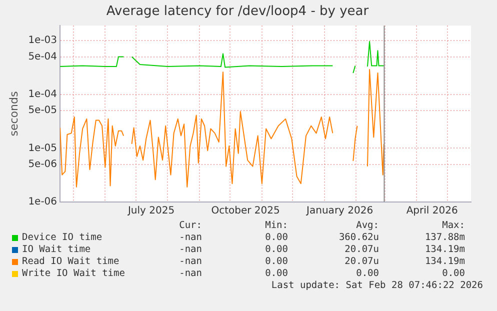 The height and width of the screenshot is (311, 497). Describe the element at coordinates (43, 148) in the screenshot. I see `y-tick-label: 1e-05` at that location.